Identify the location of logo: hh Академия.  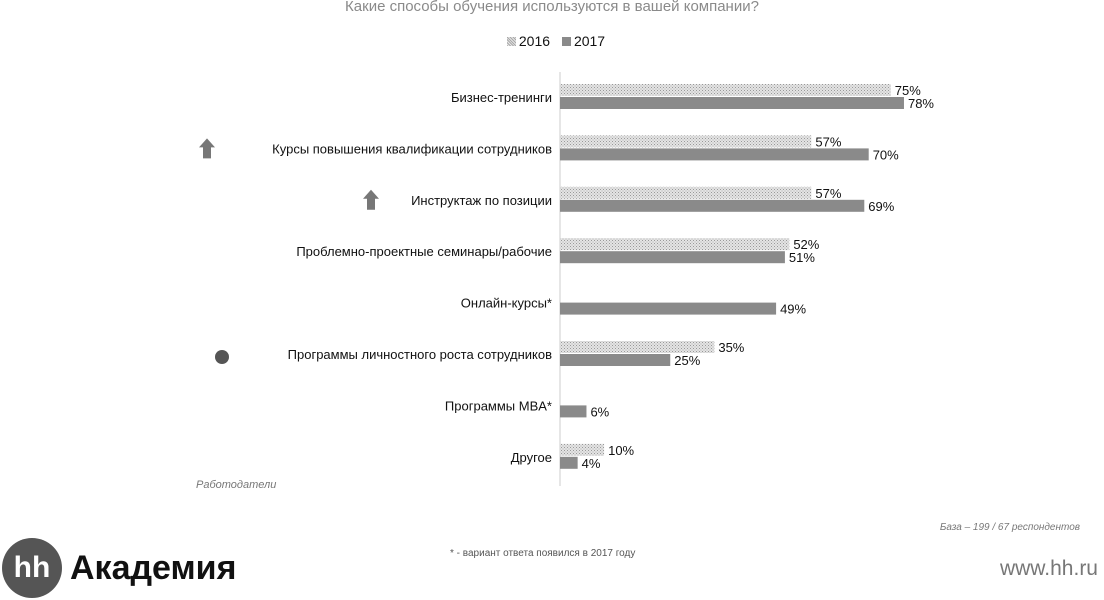
(119, 568).